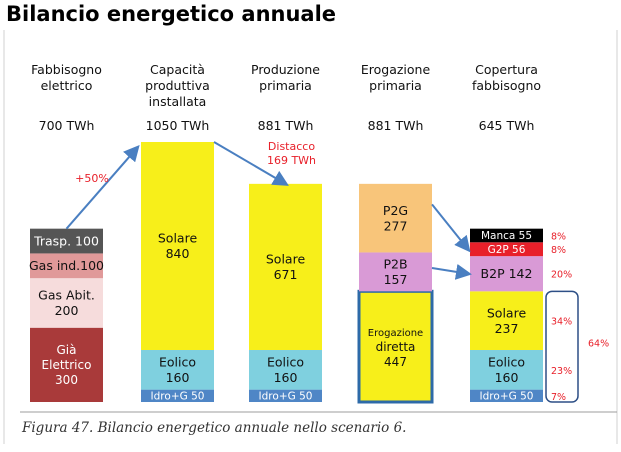 This screenshot has width=621, height=452. I want to click on segment-label: Elettrico, so click(67, 365).